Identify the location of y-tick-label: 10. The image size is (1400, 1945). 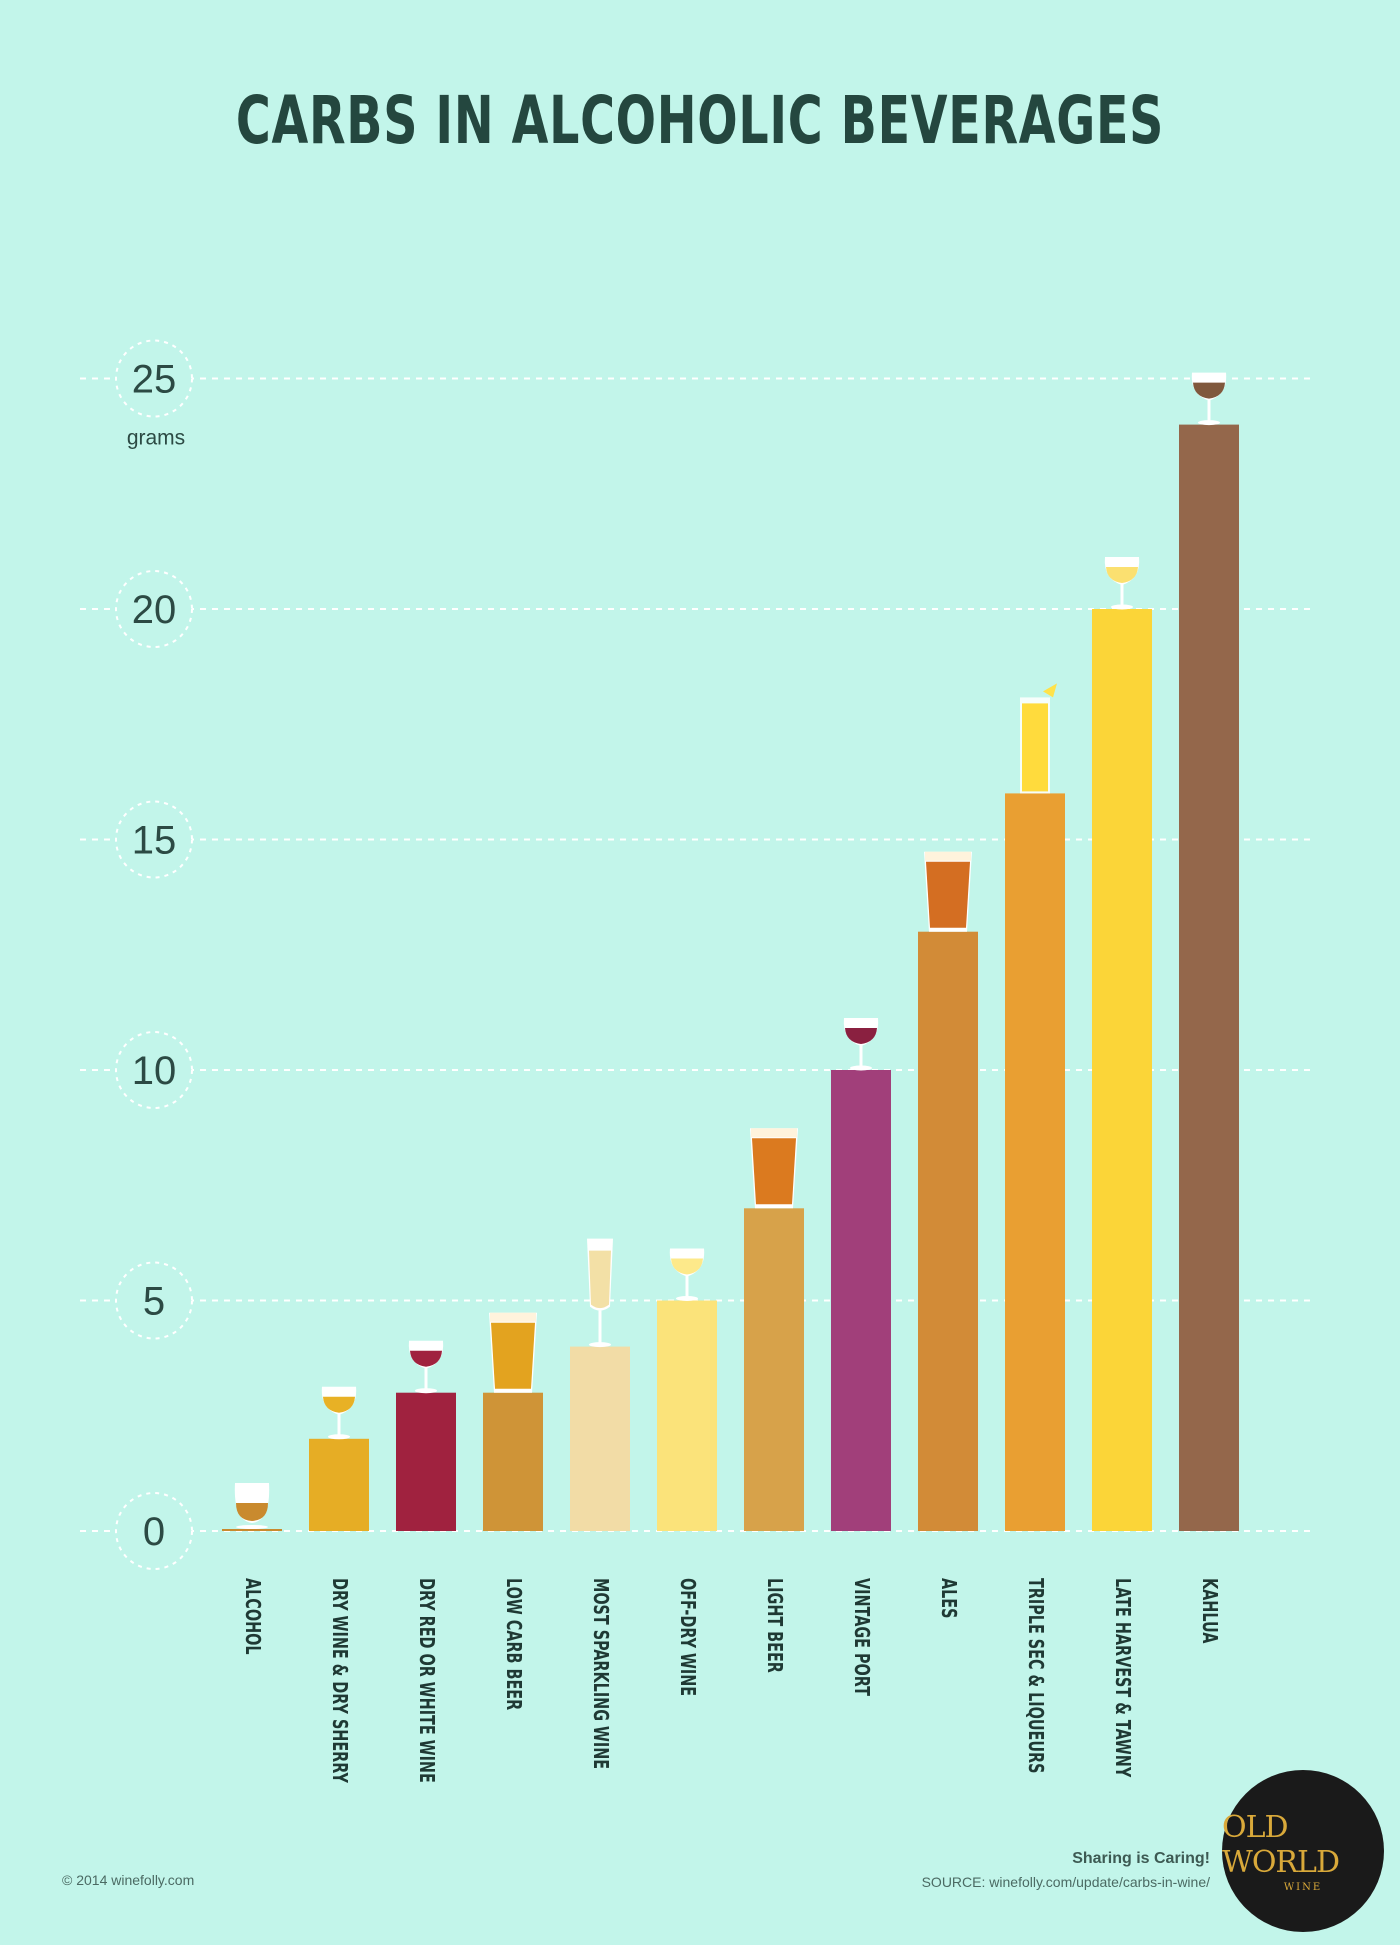
(154, 1071).